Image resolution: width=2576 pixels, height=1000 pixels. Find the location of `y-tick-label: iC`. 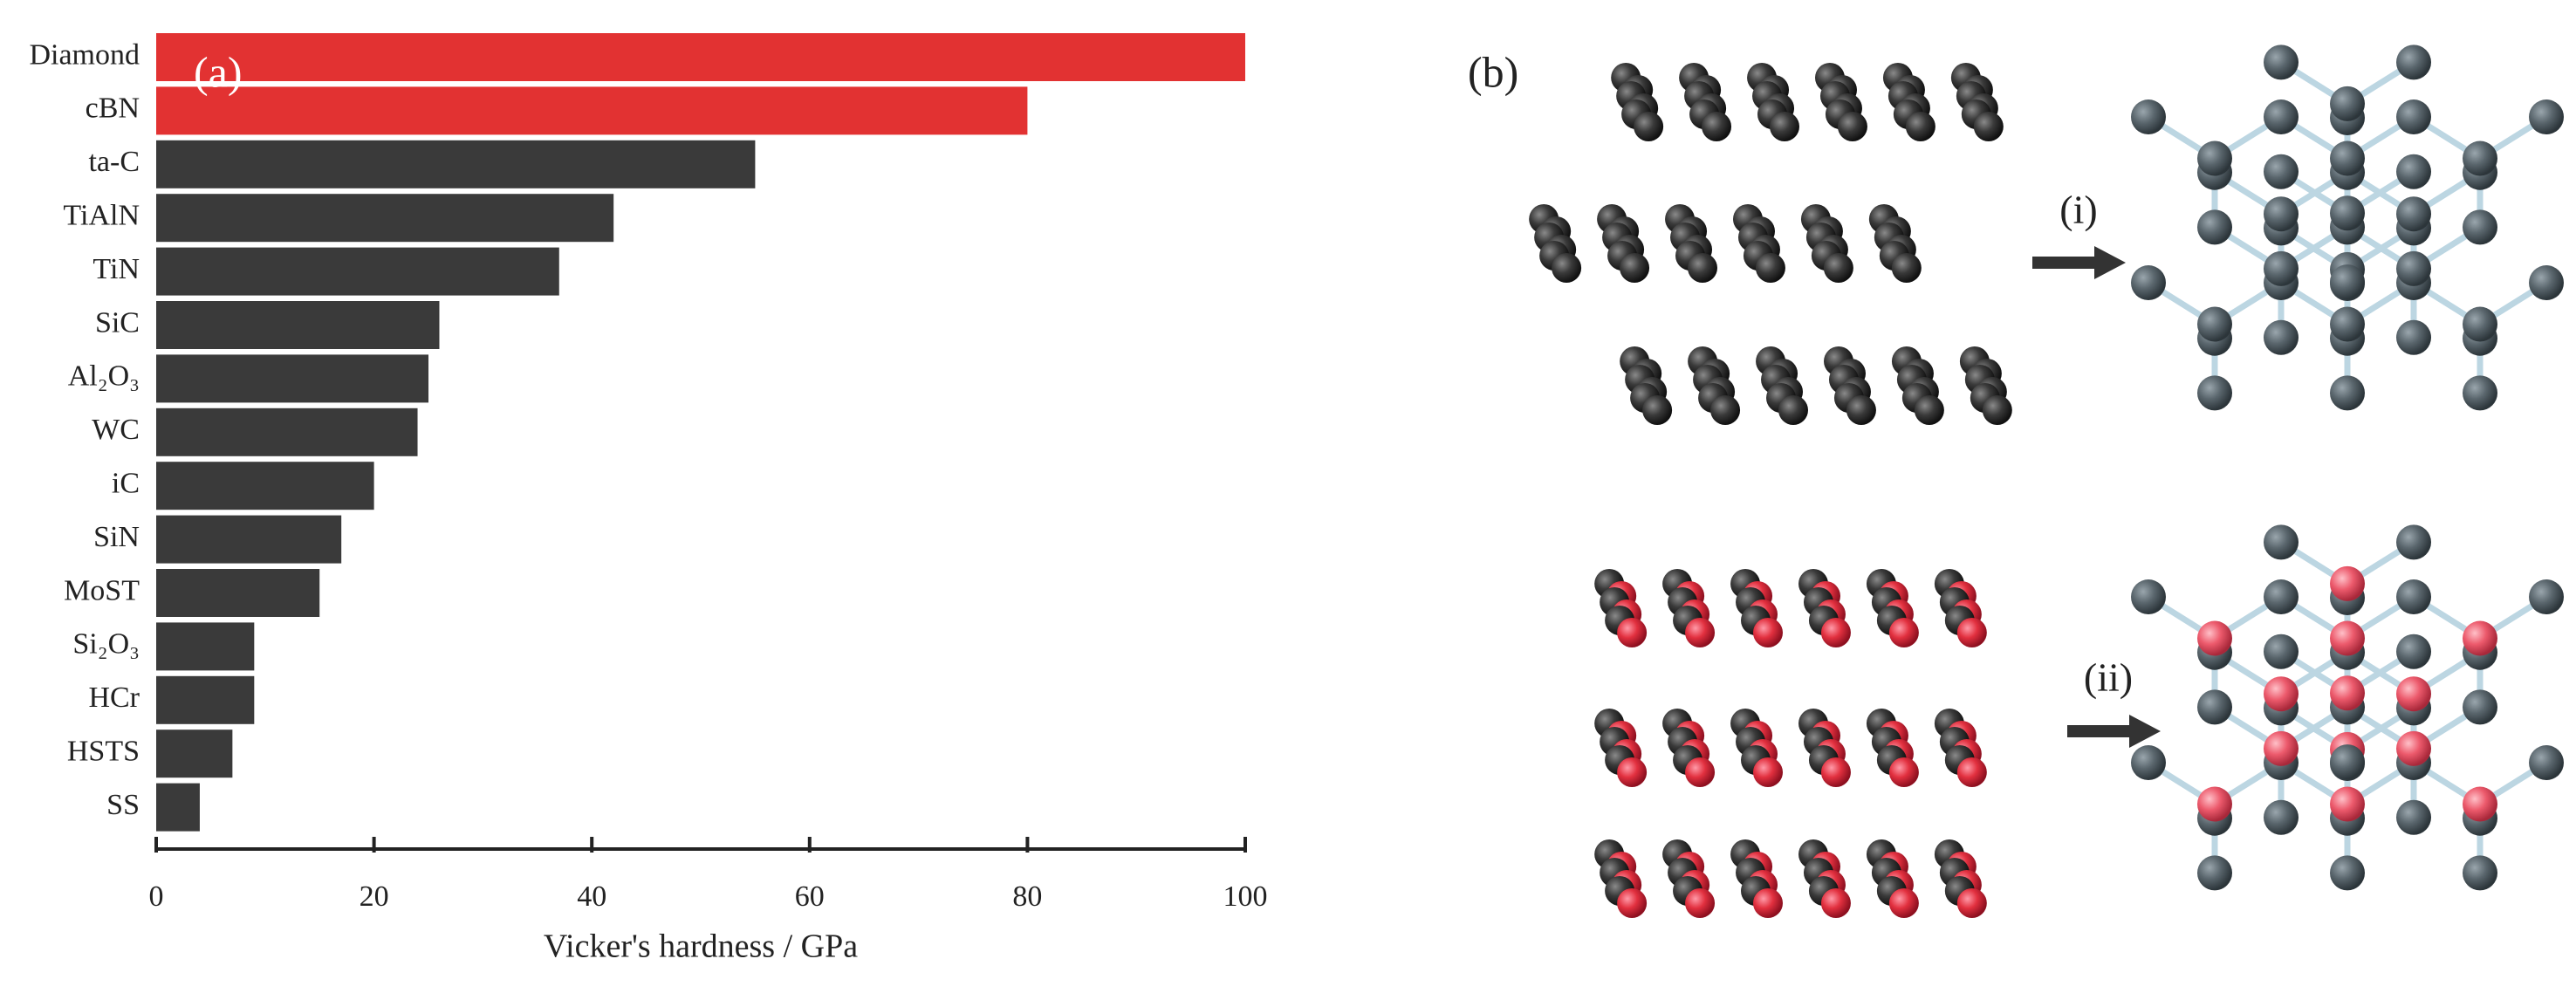

y-tick-label: iC is located at coordinates (126, 483).